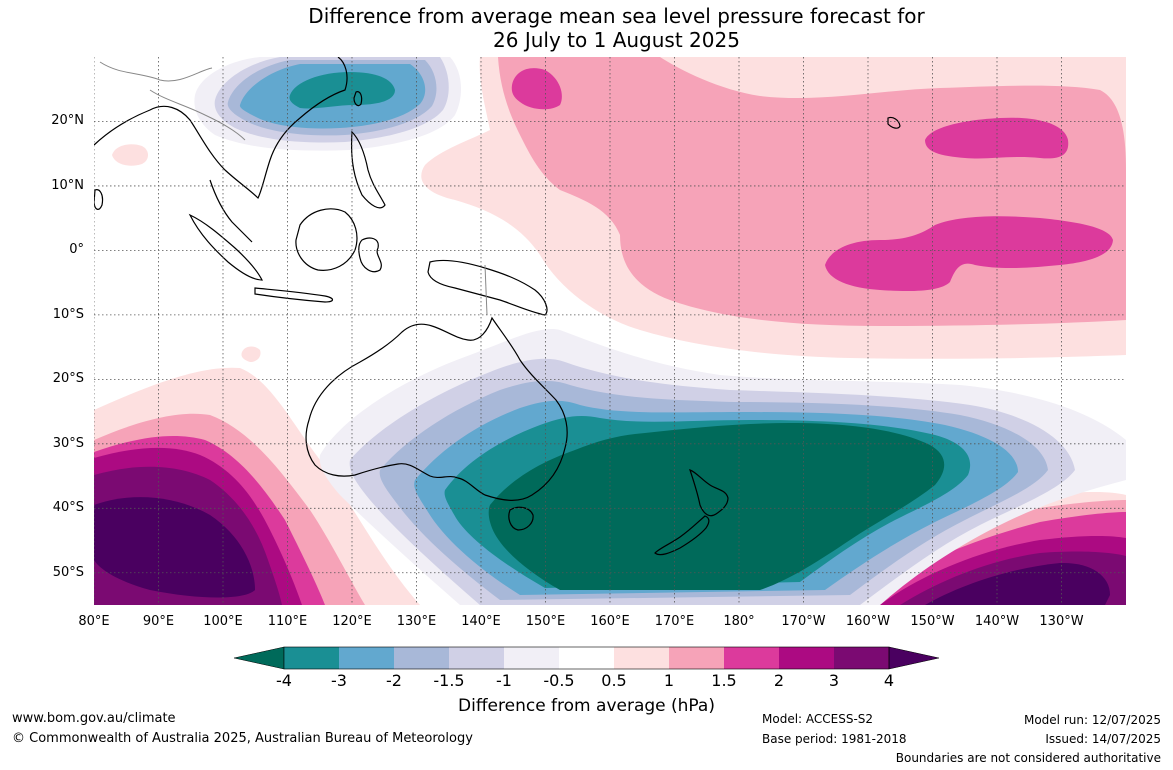 The width and height of the screenshot is (1173, 770). What do you see at coordinates (894, 122) in the screenshot?
I see `hawaii-outline` at bounding box center [894, 122].